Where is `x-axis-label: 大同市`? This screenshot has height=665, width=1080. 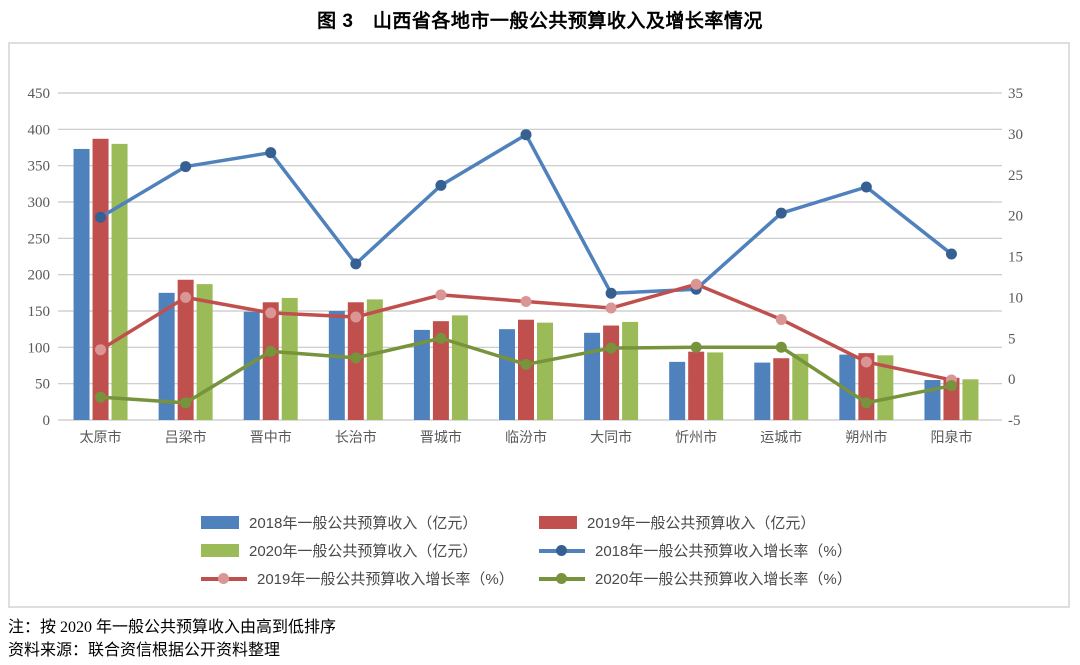
x-axis-label: 大同市 is located at coordinates (611, 437).